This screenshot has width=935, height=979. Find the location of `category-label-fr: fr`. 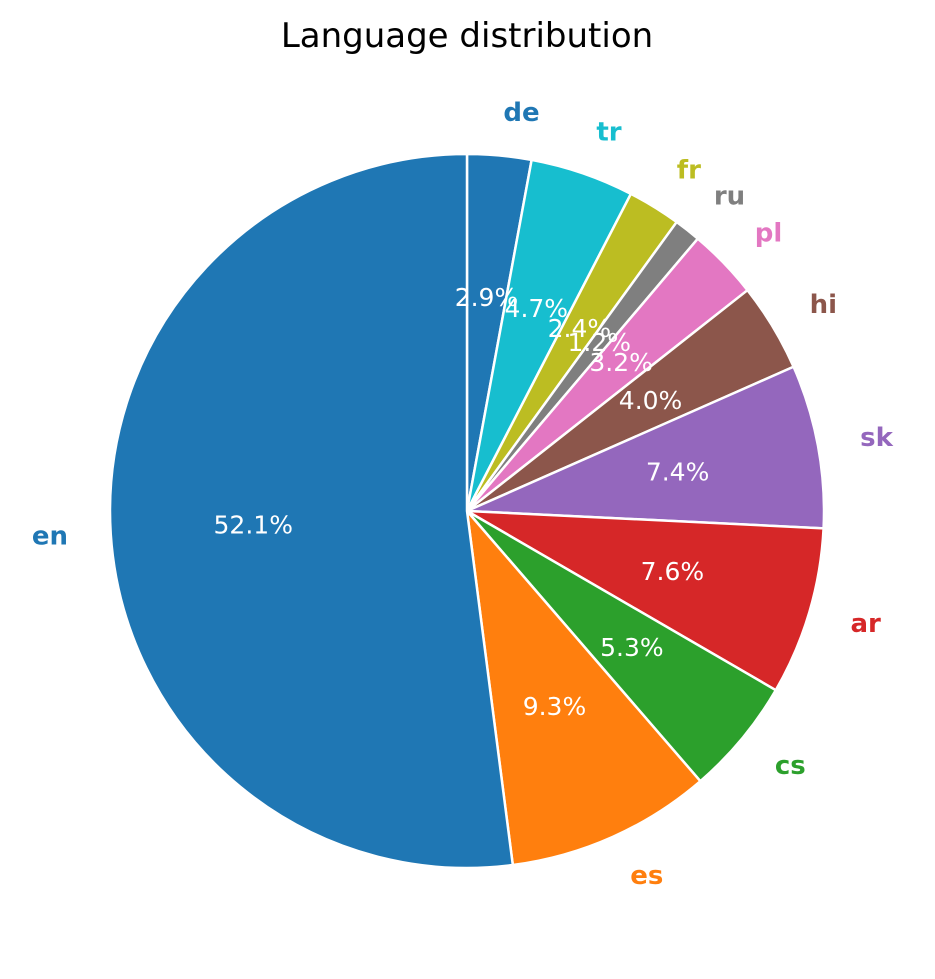

category-label-fr: fr is located at coordinates (689, 171).